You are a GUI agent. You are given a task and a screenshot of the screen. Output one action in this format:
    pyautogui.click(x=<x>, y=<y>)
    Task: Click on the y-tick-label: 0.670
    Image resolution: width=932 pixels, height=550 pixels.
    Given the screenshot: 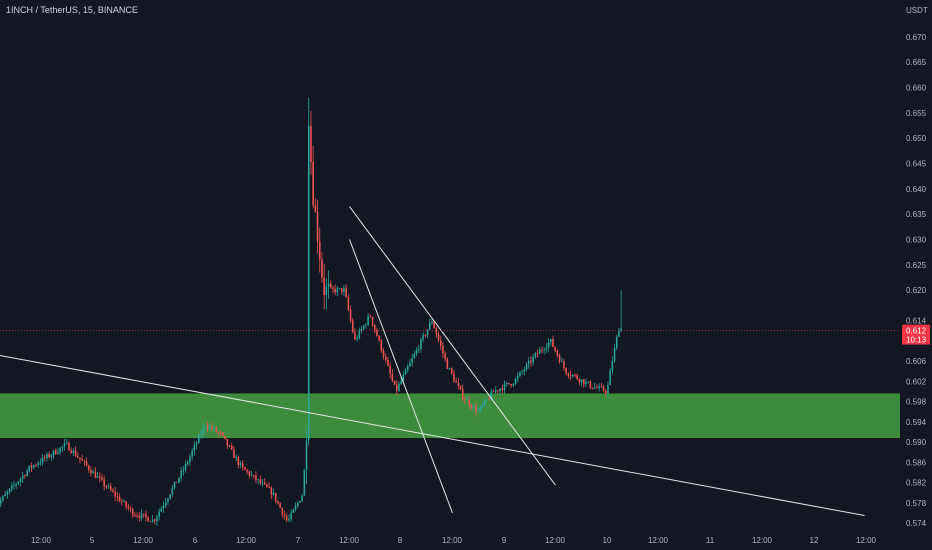 What is the action you would take?
    pyautogui.click(x=916, y=37)
    